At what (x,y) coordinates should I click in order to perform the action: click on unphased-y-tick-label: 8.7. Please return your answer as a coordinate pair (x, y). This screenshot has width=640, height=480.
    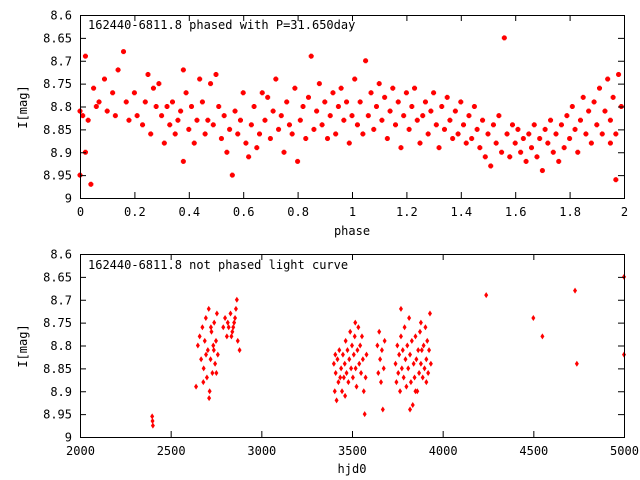
    Looking at the image, I should click on (61, 300).